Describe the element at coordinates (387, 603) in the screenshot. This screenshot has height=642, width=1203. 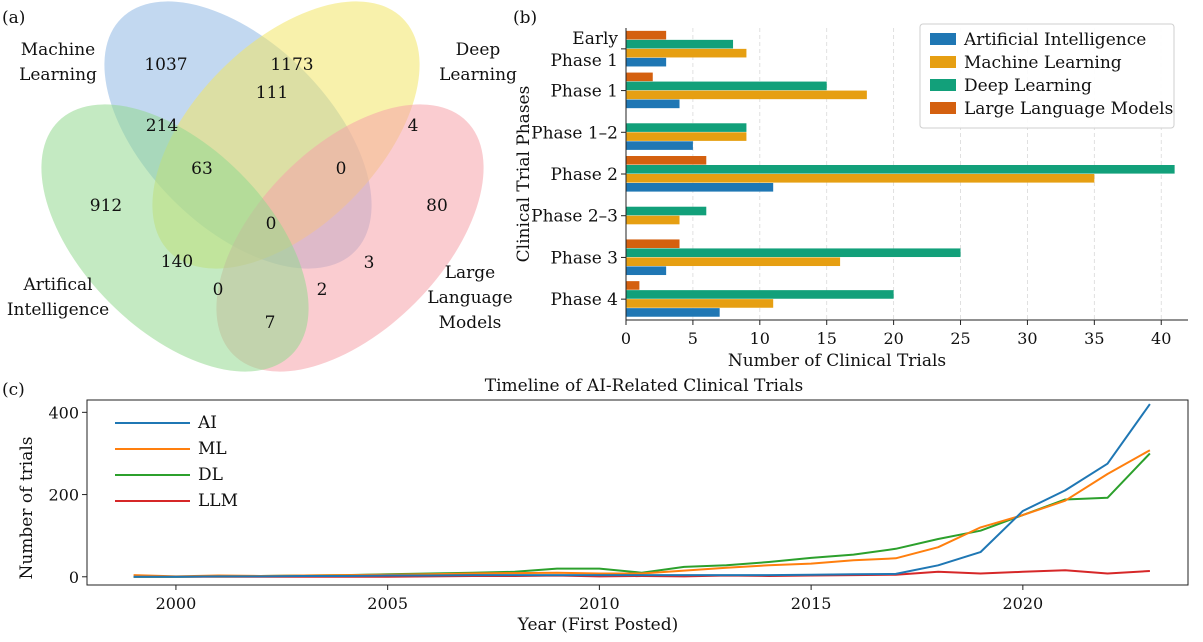
I see `line-x-tick-label: 2005` at that location.